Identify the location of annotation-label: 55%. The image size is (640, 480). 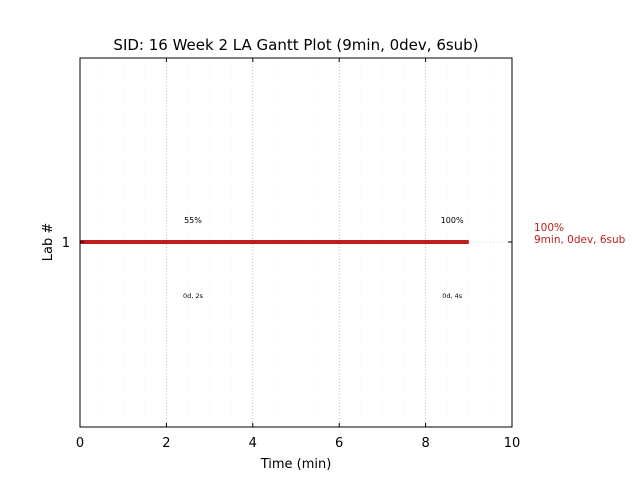
(193, 220).